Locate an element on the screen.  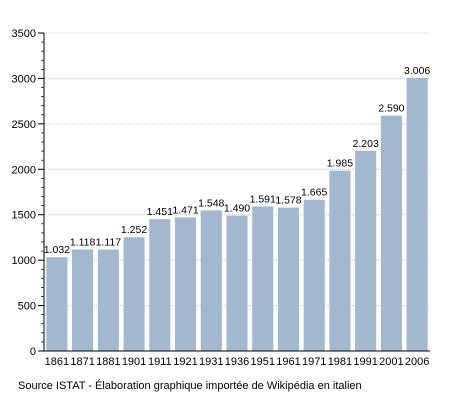
y-tick-label: 1000 is located at coordinates (24, 261).